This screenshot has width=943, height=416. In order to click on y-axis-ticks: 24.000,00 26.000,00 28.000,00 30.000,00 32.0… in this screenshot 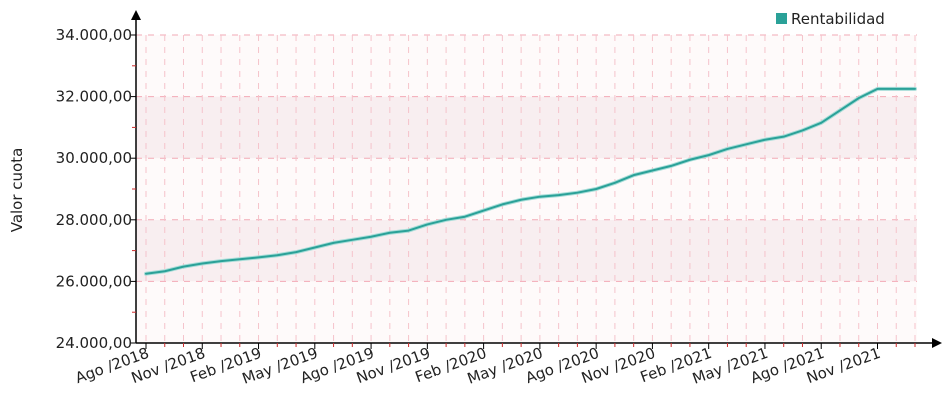, I will do `click(96, 189)`.